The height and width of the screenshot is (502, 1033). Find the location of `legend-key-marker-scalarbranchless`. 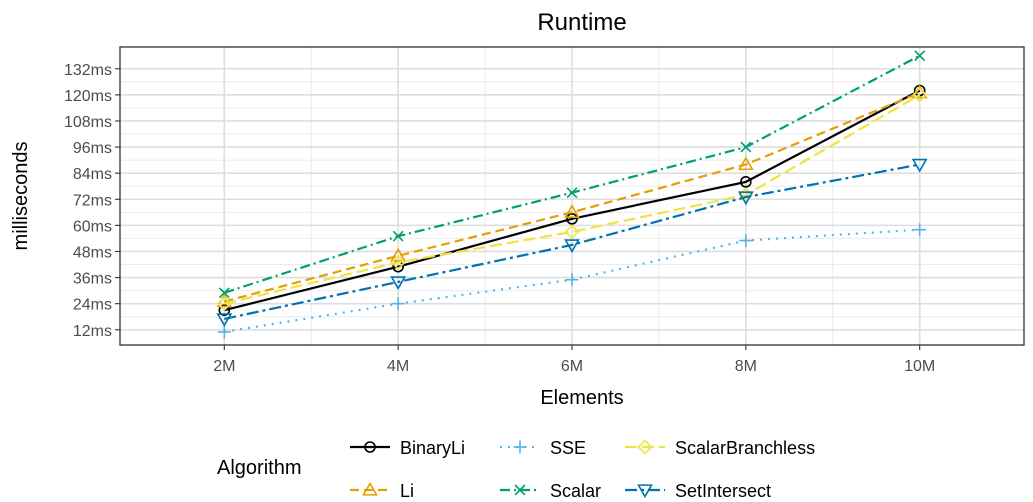

legend-key-marker-scalarbranchless is located at coordinates (645, 447).